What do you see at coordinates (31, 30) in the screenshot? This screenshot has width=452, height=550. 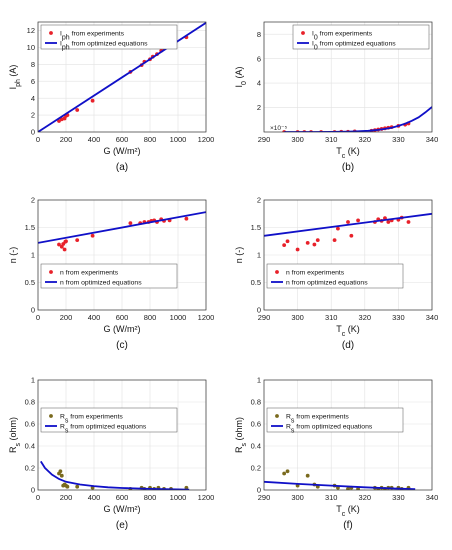 I see `y-tick-label: 12` at bounding box center [31, 30].